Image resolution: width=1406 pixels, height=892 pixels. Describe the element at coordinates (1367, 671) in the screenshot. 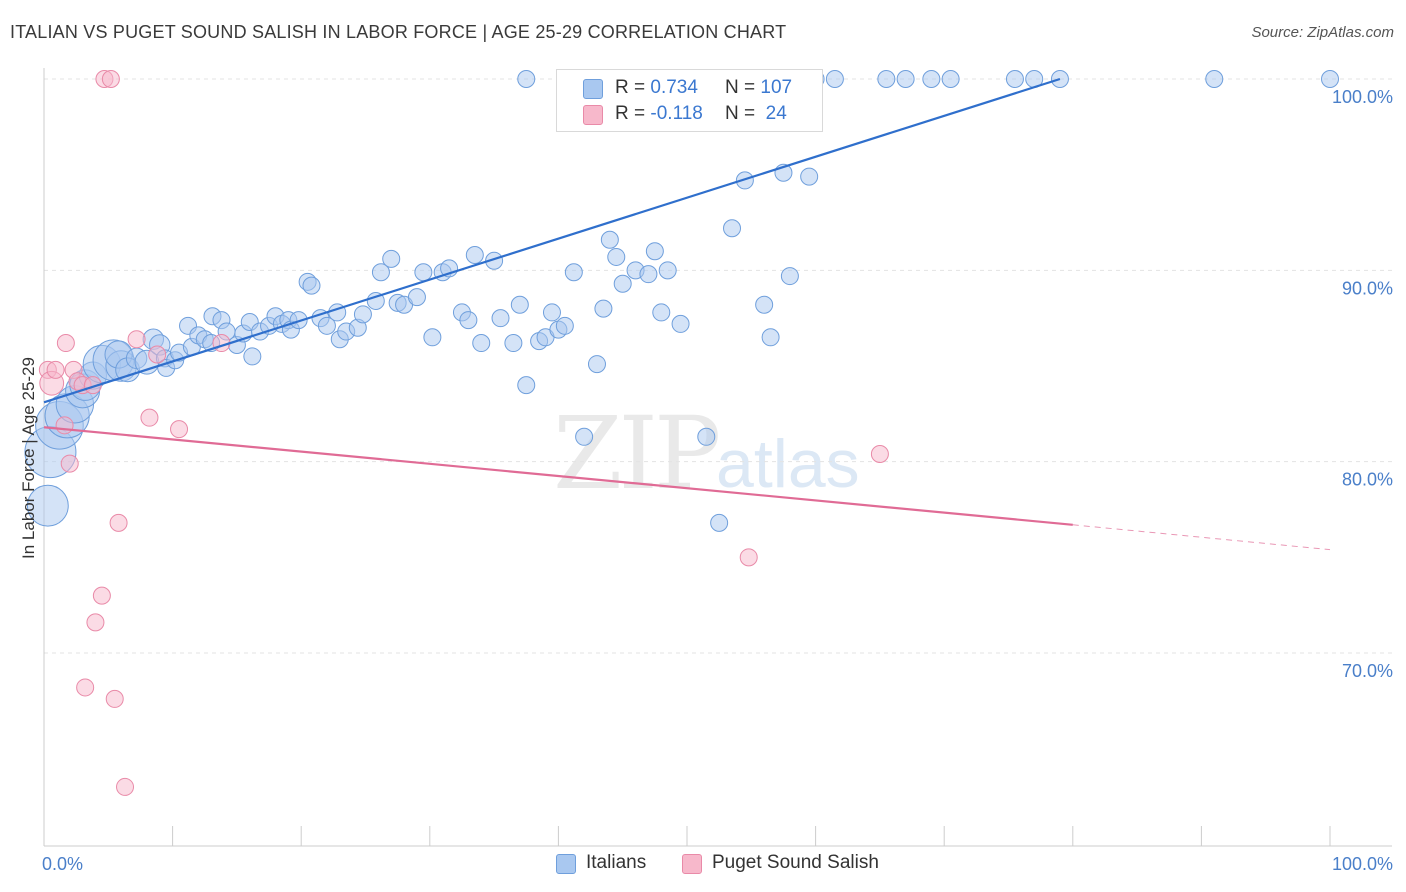

I see `y-tick-label: 70.0%` at that location.